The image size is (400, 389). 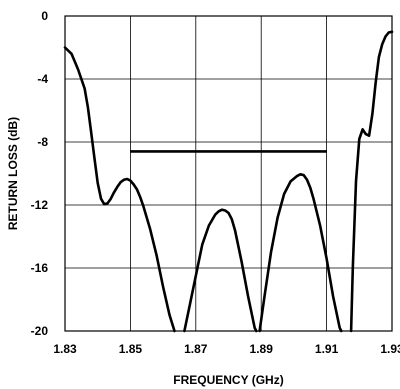 I want to click on y-tick-label: -12, so click(x=40, y=205).